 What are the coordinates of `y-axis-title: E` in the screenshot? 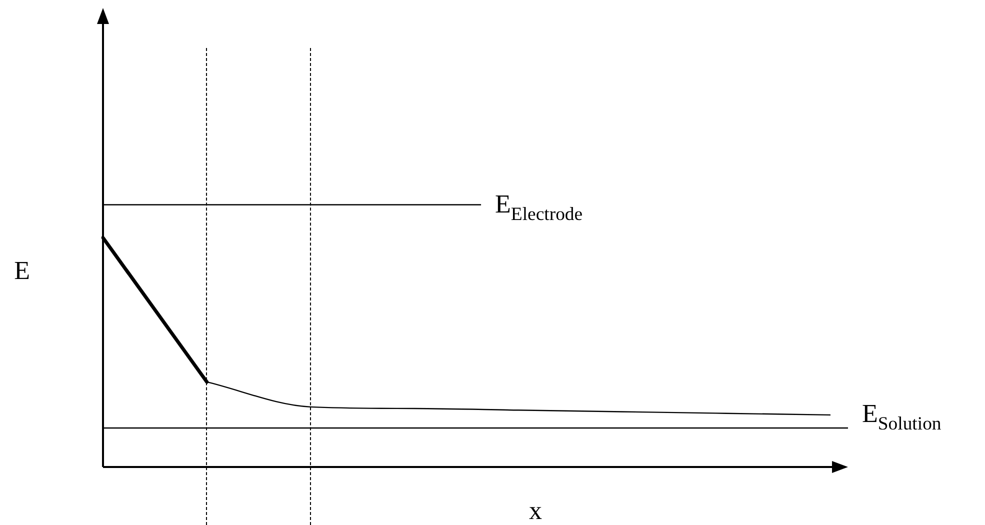 It's located at (22, 270).